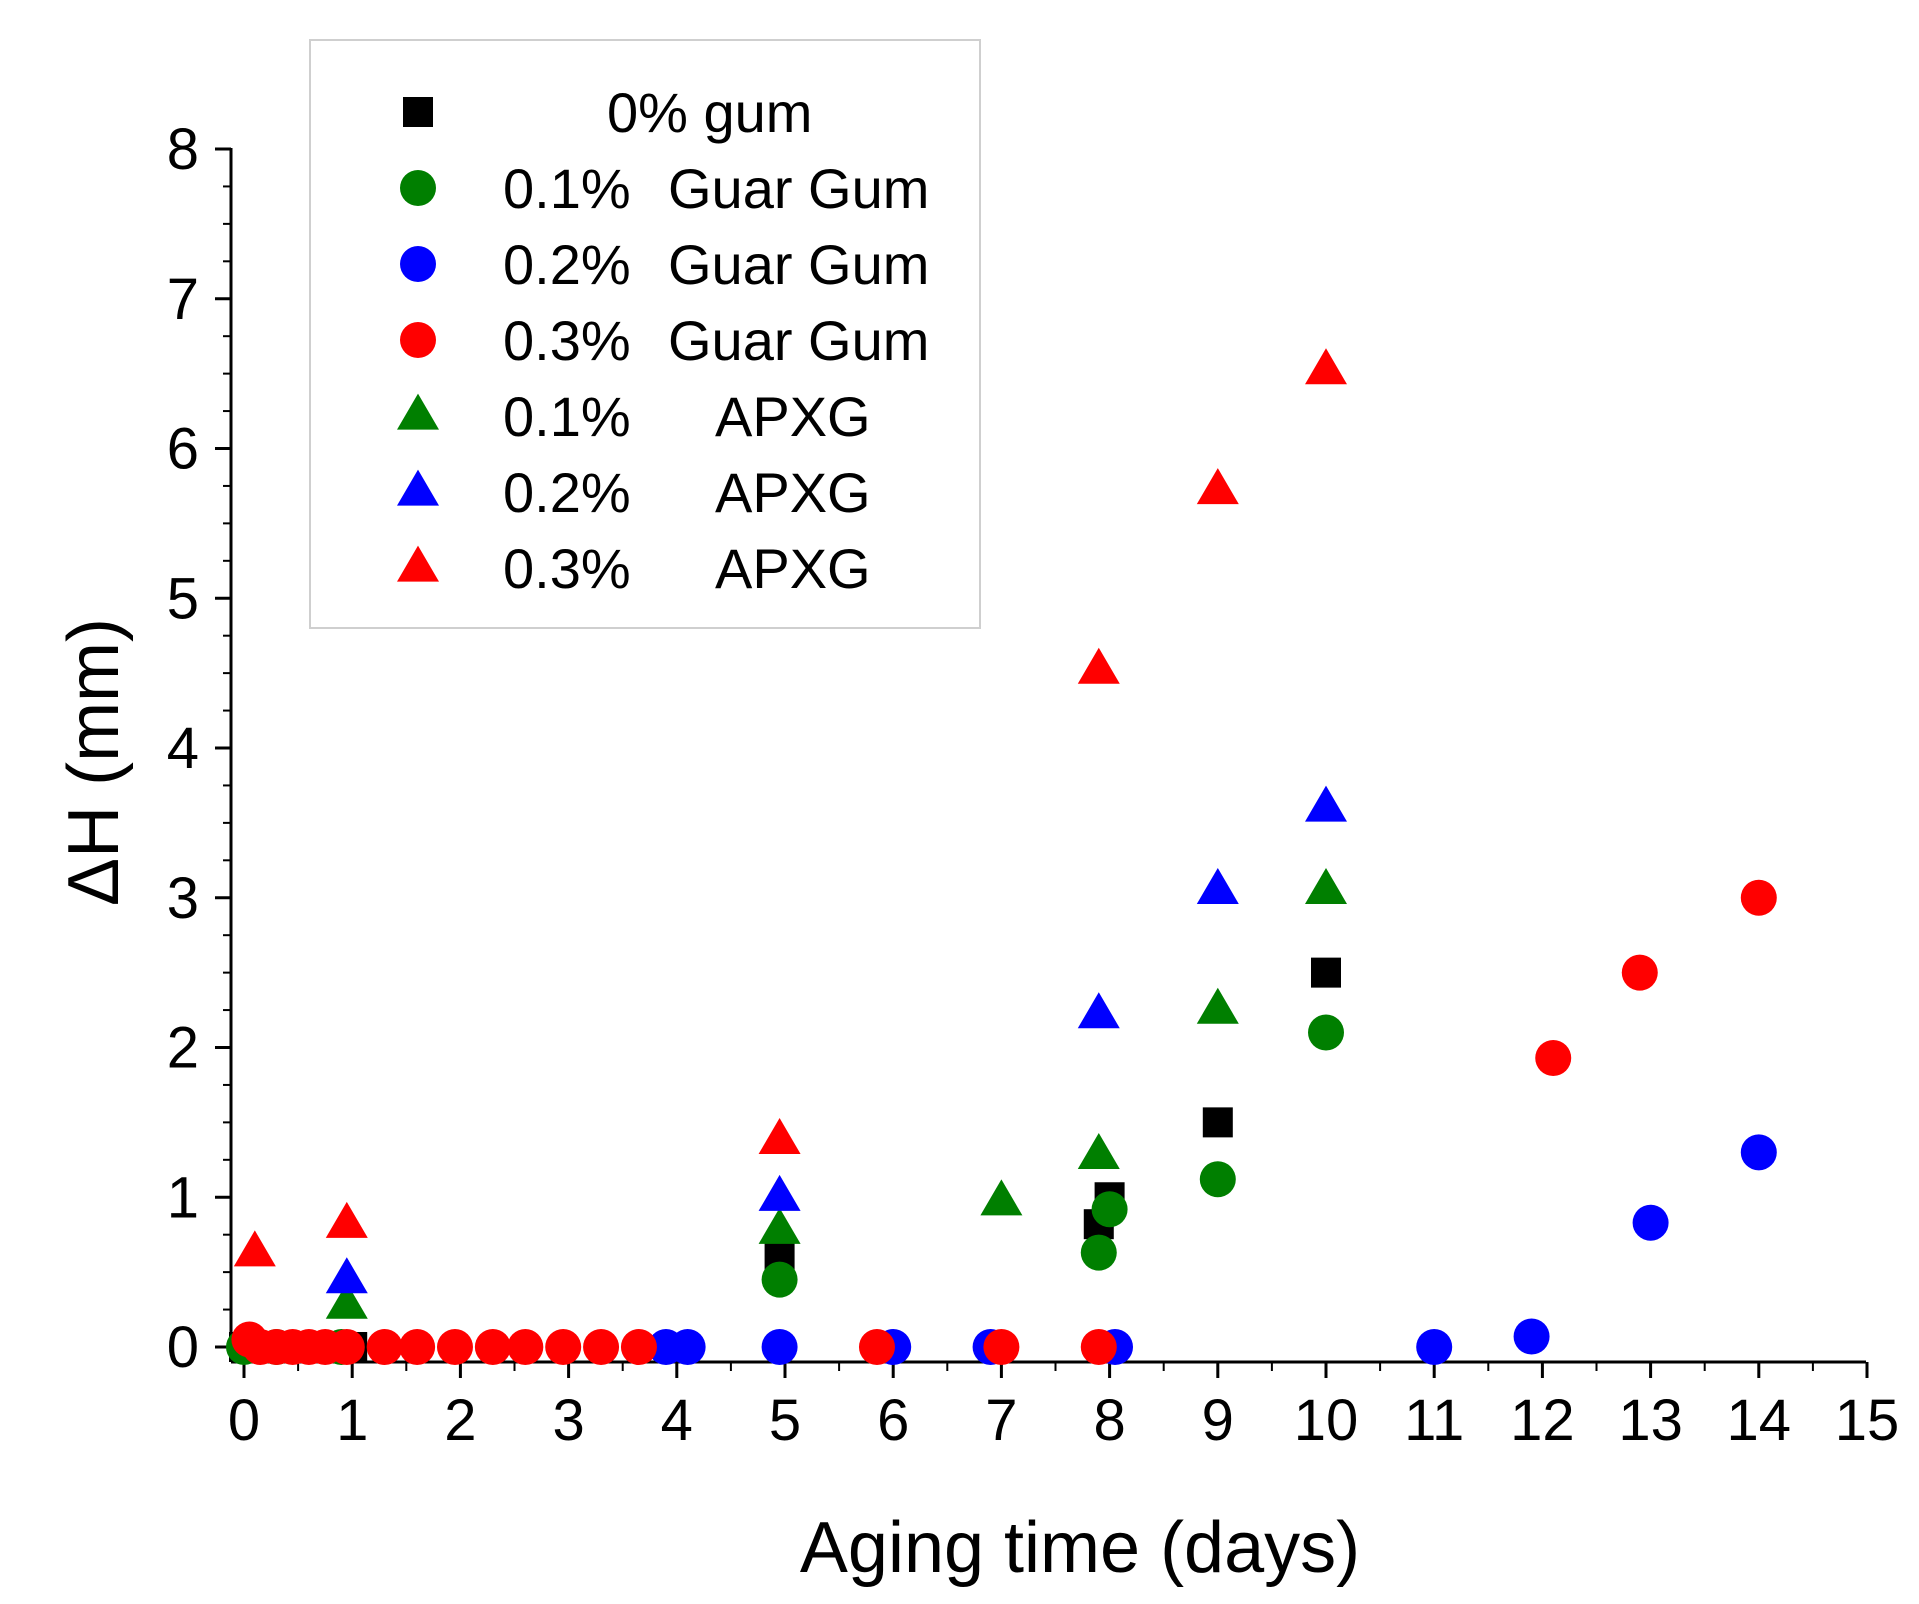 This screenshot has height=1604, width=1919. Describe the element at coordinates (677, 1420) in the screenshot. I see `x-tick-label: 4` at that location.